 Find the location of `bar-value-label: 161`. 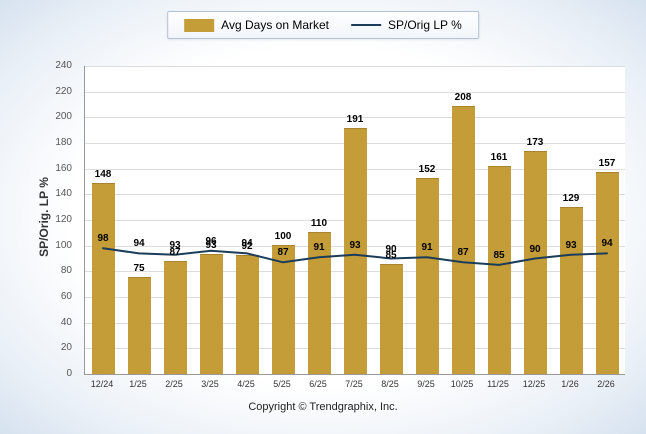

bar-value-label: 161 is located at coordinates (499, 158).